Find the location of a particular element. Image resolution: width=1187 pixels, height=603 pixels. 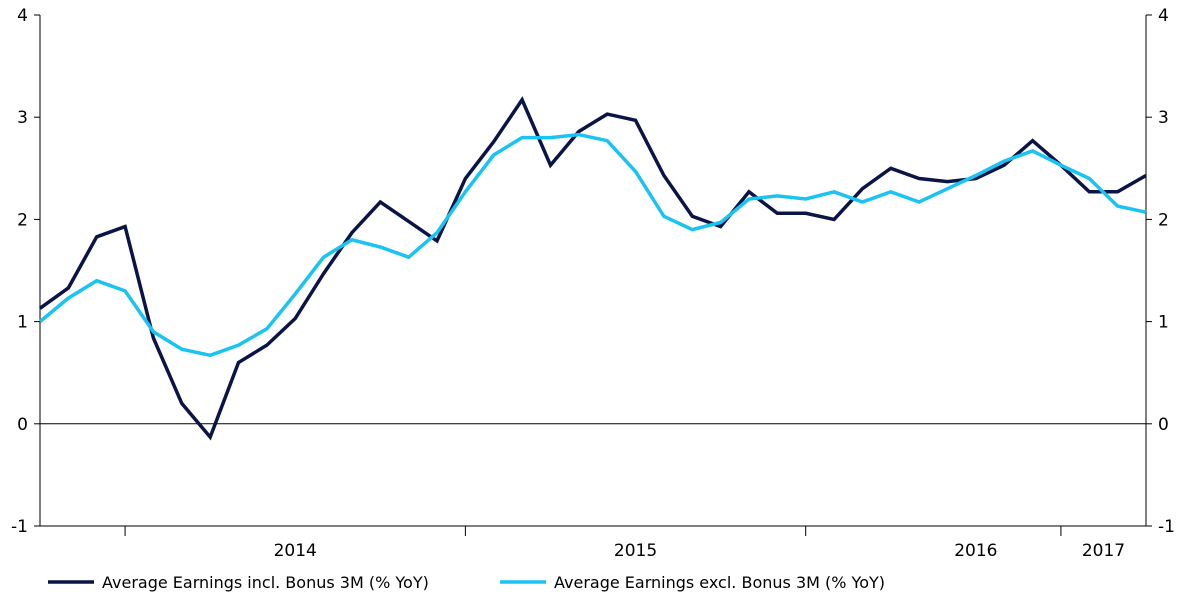

y-tick-label-right: -1 is located at coordinates (1166, 527).